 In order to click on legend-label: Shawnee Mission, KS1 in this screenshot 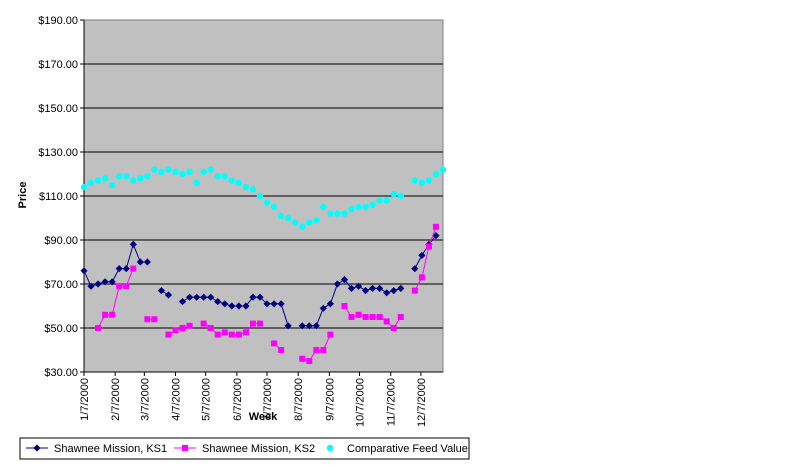, I will do `click(110, 449)`.